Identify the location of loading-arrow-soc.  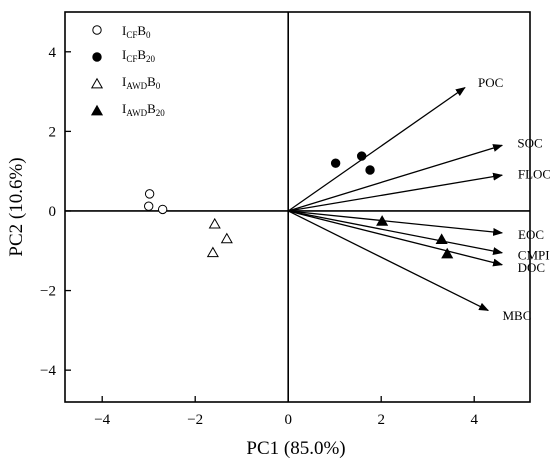
(396, 178).